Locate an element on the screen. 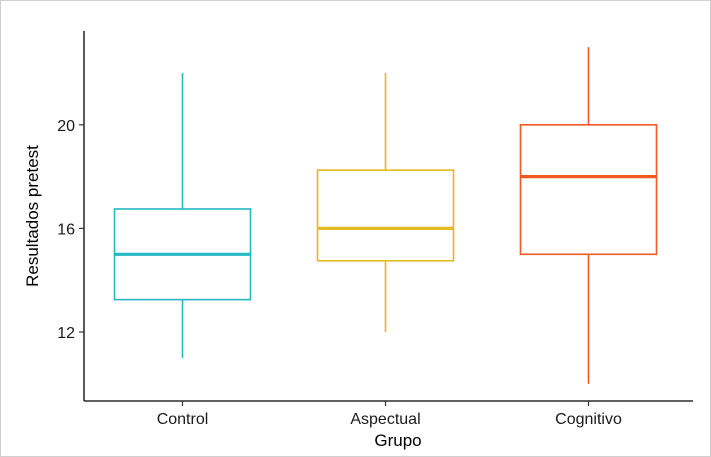 The width and height of the screenshot is (711, 457). x-tick-label: Control is located at coordinates (183, 419).